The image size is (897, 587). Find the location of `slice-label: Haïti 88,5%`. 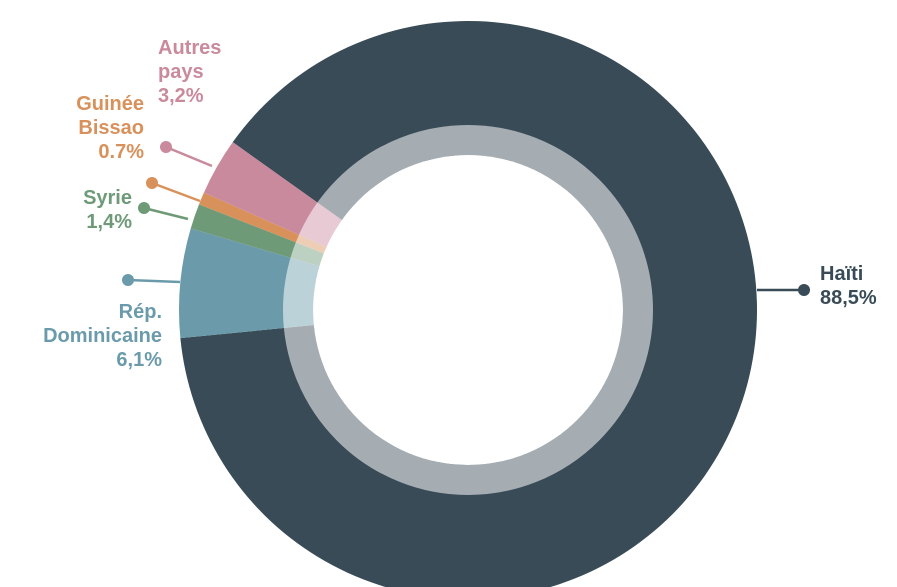

slice-label: Haïti 88,5% is located at coordinates (858, 286).